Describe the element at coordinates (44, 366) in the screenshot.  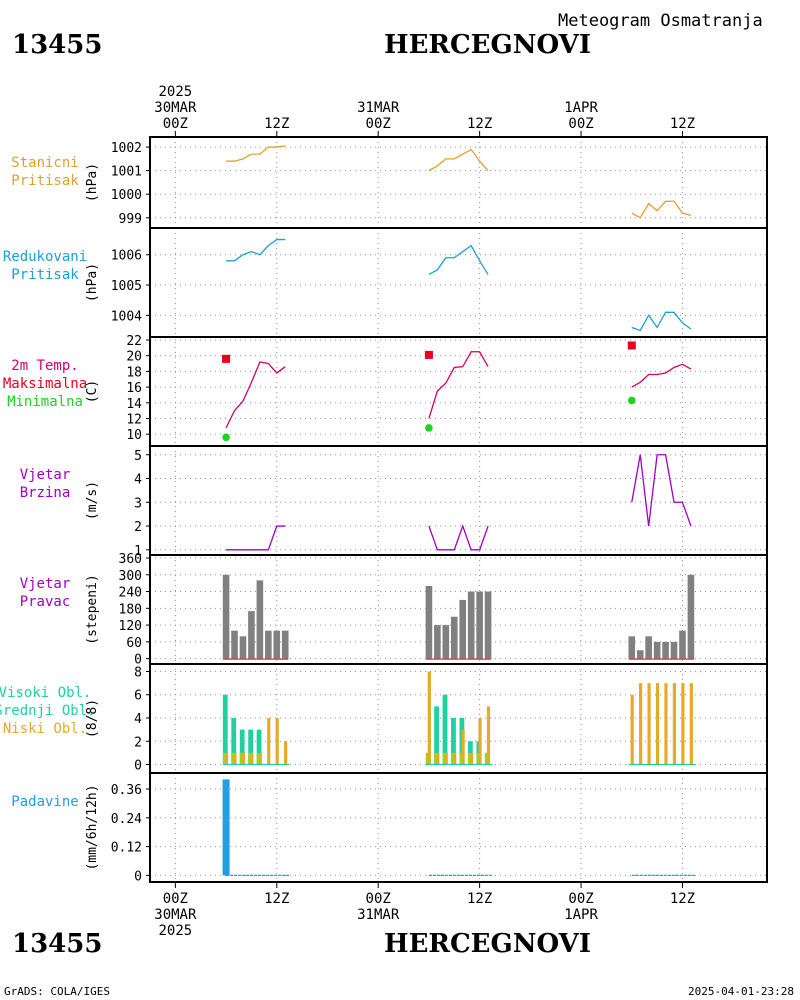
I see `panel-label: 2m Temp.` at that location.